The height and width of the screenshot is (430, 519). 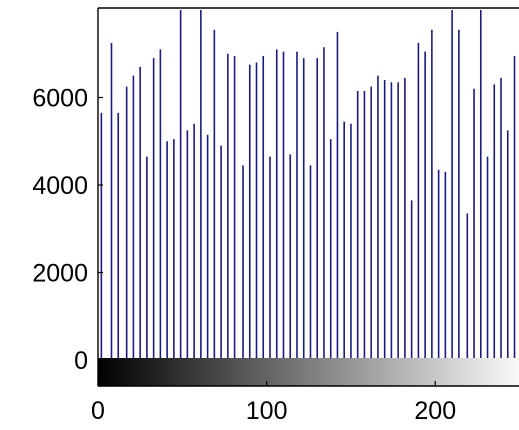 I want to click on grayscale-colorbar, so click(x=308, y=372).